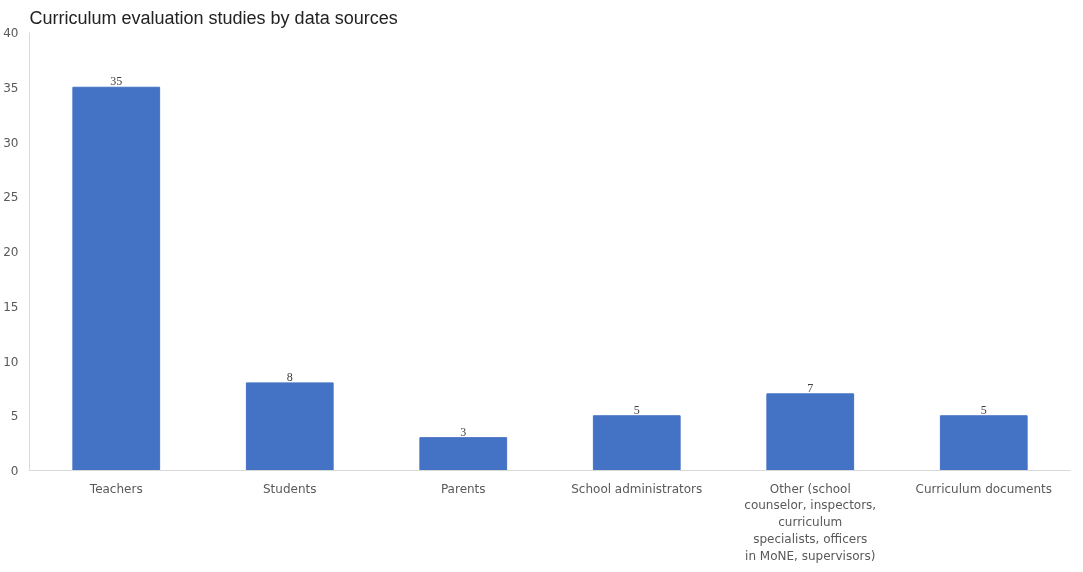  Describe the element at coordinates (11, 361) in the screenshot. I see `y-tick-label: 10` at that location.